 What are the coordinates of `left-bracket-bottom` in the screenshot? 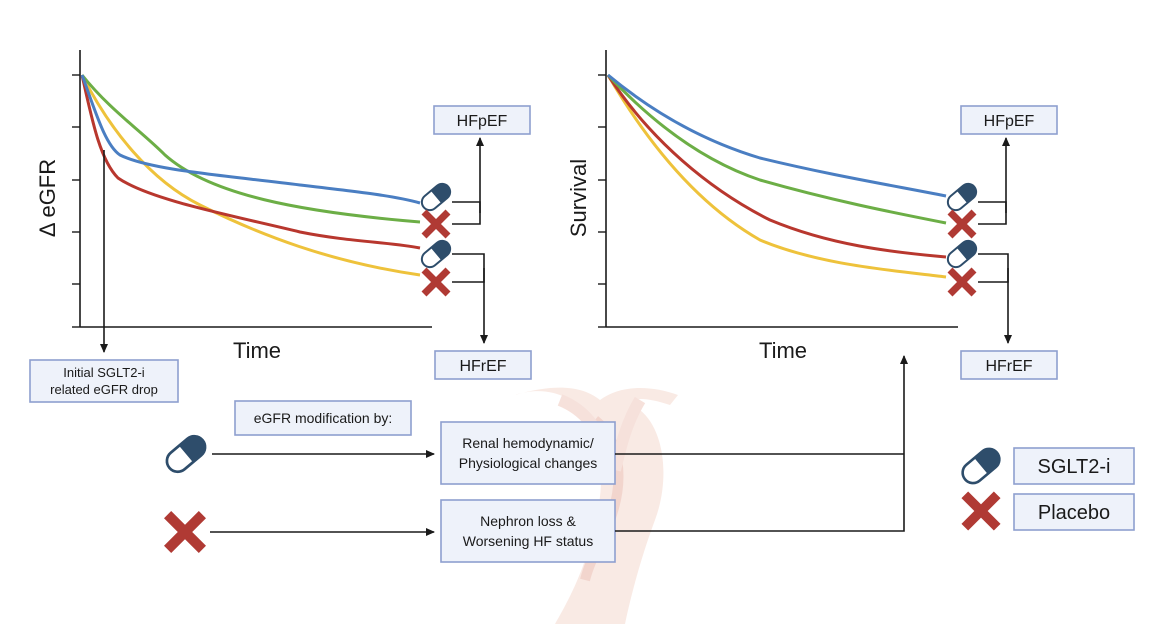 It's located at (468, 268).